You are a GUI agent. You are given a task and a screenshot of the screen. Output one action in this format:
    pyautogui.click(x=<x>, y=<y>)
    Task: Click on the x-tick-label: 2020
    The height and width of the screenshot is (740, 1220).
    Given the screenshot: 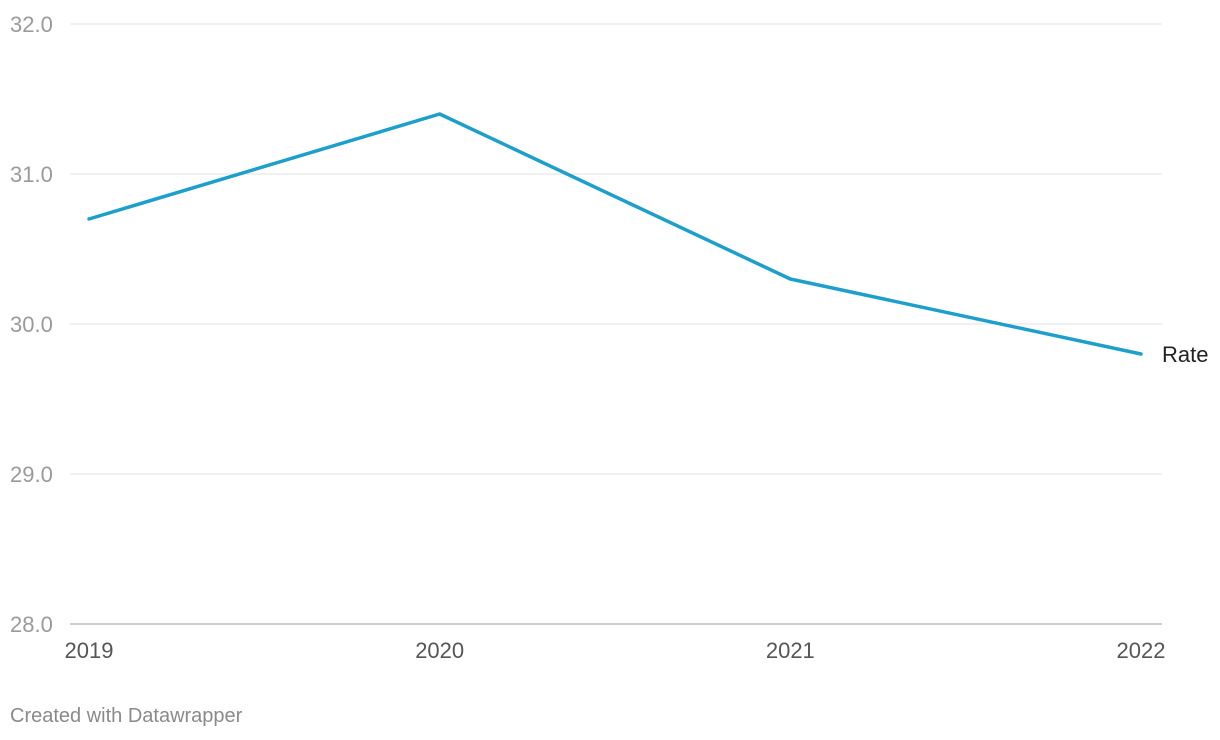 What is the action you would take?
    pyautogui.click(x=439, y=650)
    